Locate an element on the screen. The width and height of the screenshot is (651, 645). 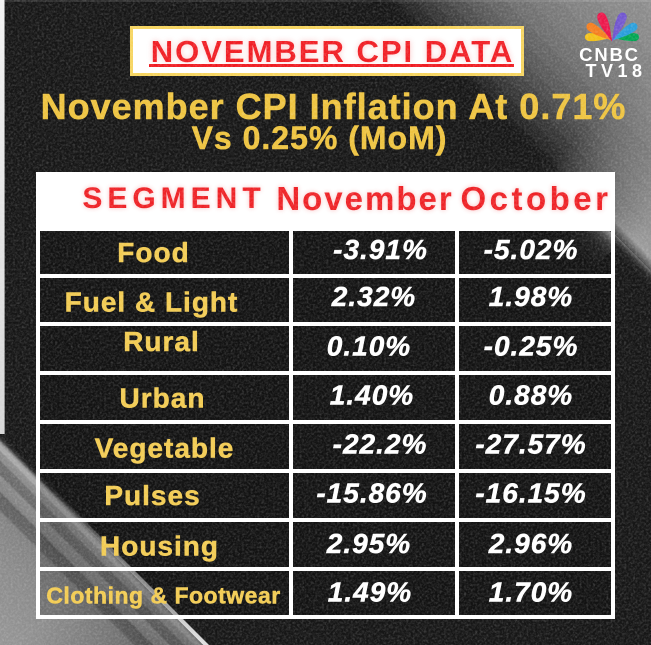
svg-text: TV18 is located at coordinates (615, 71).